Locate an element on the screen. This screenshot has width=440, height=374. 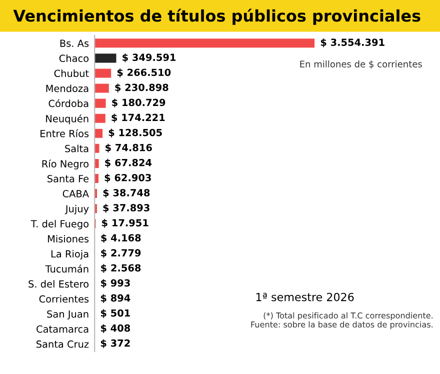
y-tick-label: T. del Fuego is located at coordinates (59, 225).